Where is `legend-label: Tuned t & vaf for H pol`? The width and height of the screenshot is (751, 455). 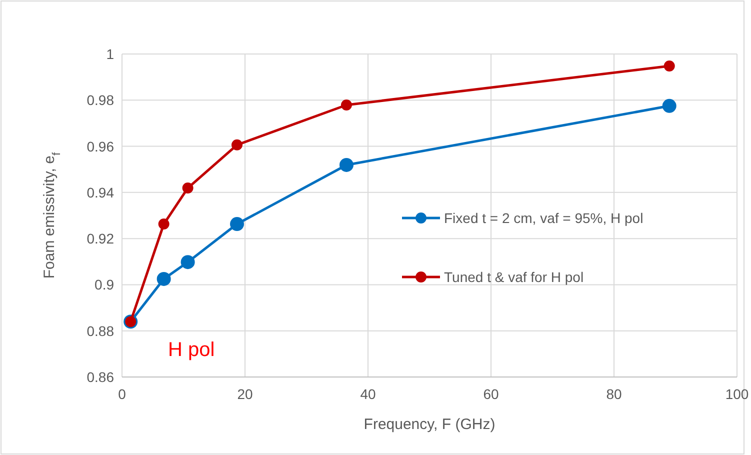
legend-label: Tuned t & vaf for H pol is located at coordinates (514, 277).